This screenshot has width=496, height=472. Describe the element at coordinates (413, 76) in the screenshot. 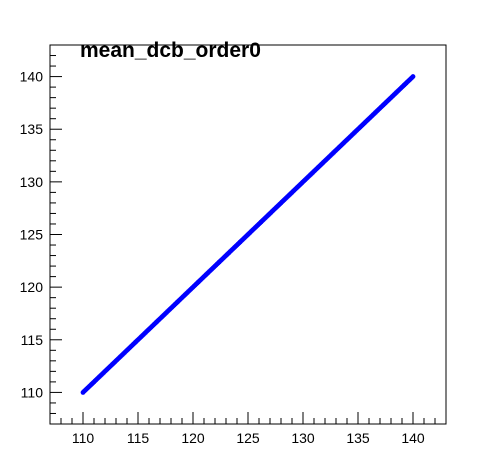

I see `data-point` at that location.